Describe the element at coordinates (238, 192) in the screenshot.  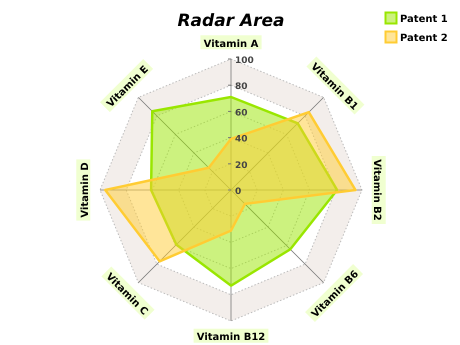
I see `y-tick-label: 0` at that location.